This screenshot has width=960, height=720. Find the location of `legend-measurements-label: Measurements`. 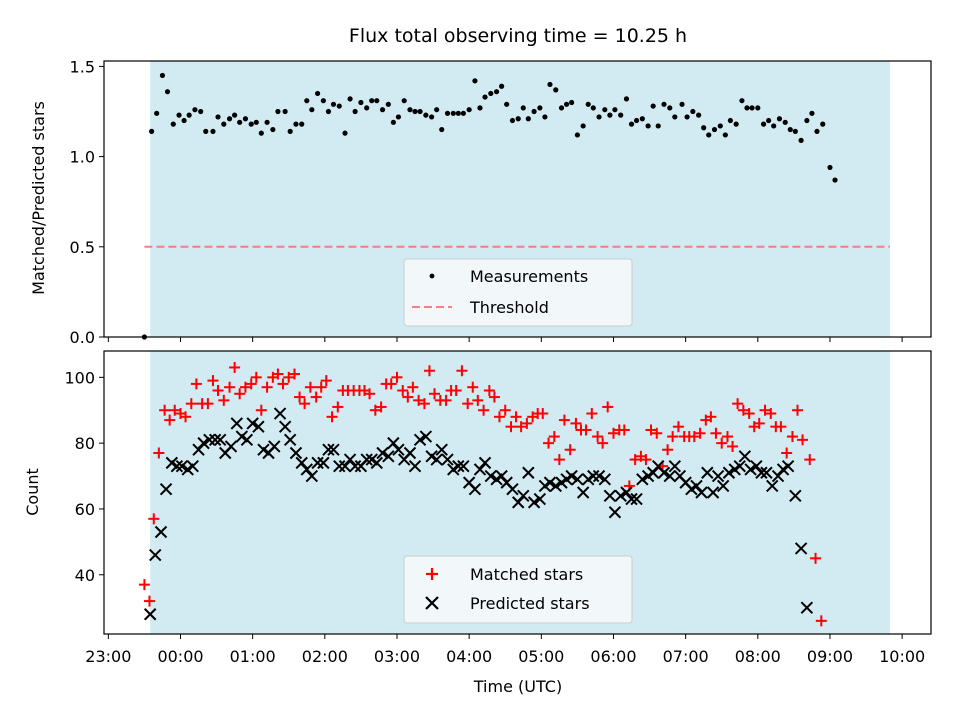

legend-measurements-label: Measurements is located at coordinates (529, 276).